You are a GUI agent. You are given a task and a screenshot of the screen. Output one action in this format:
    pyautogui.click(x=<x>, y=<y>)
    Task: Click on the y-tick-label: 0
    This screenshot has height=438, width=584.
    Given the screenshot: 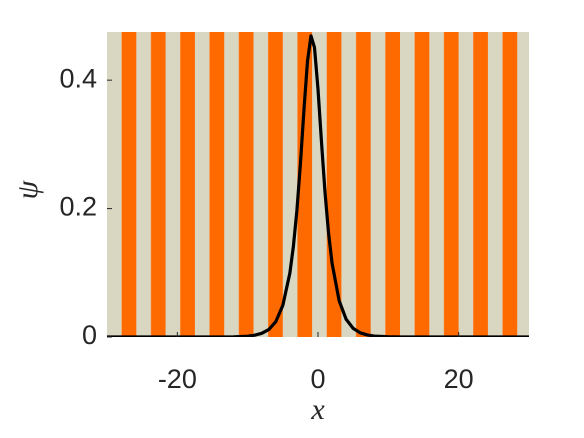 What is the action you would take?
    pyautogui.click(x=89, y=335)
    